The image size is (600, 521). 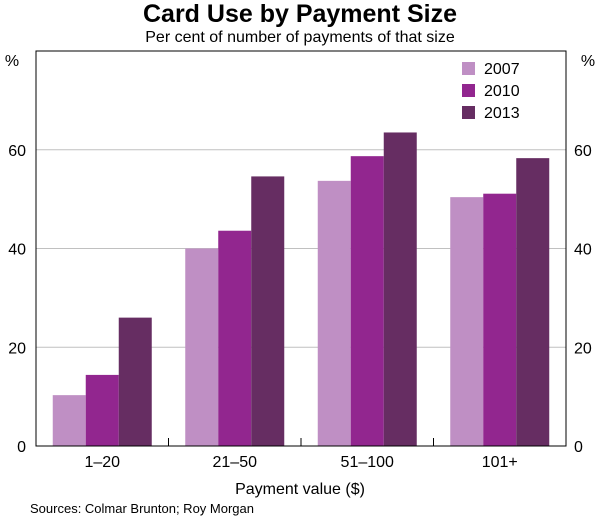 What do you see at coordinates (17, 250) in the screenshot?
I see `y-tick-label-left: 40` at bounding box center [17, 250].